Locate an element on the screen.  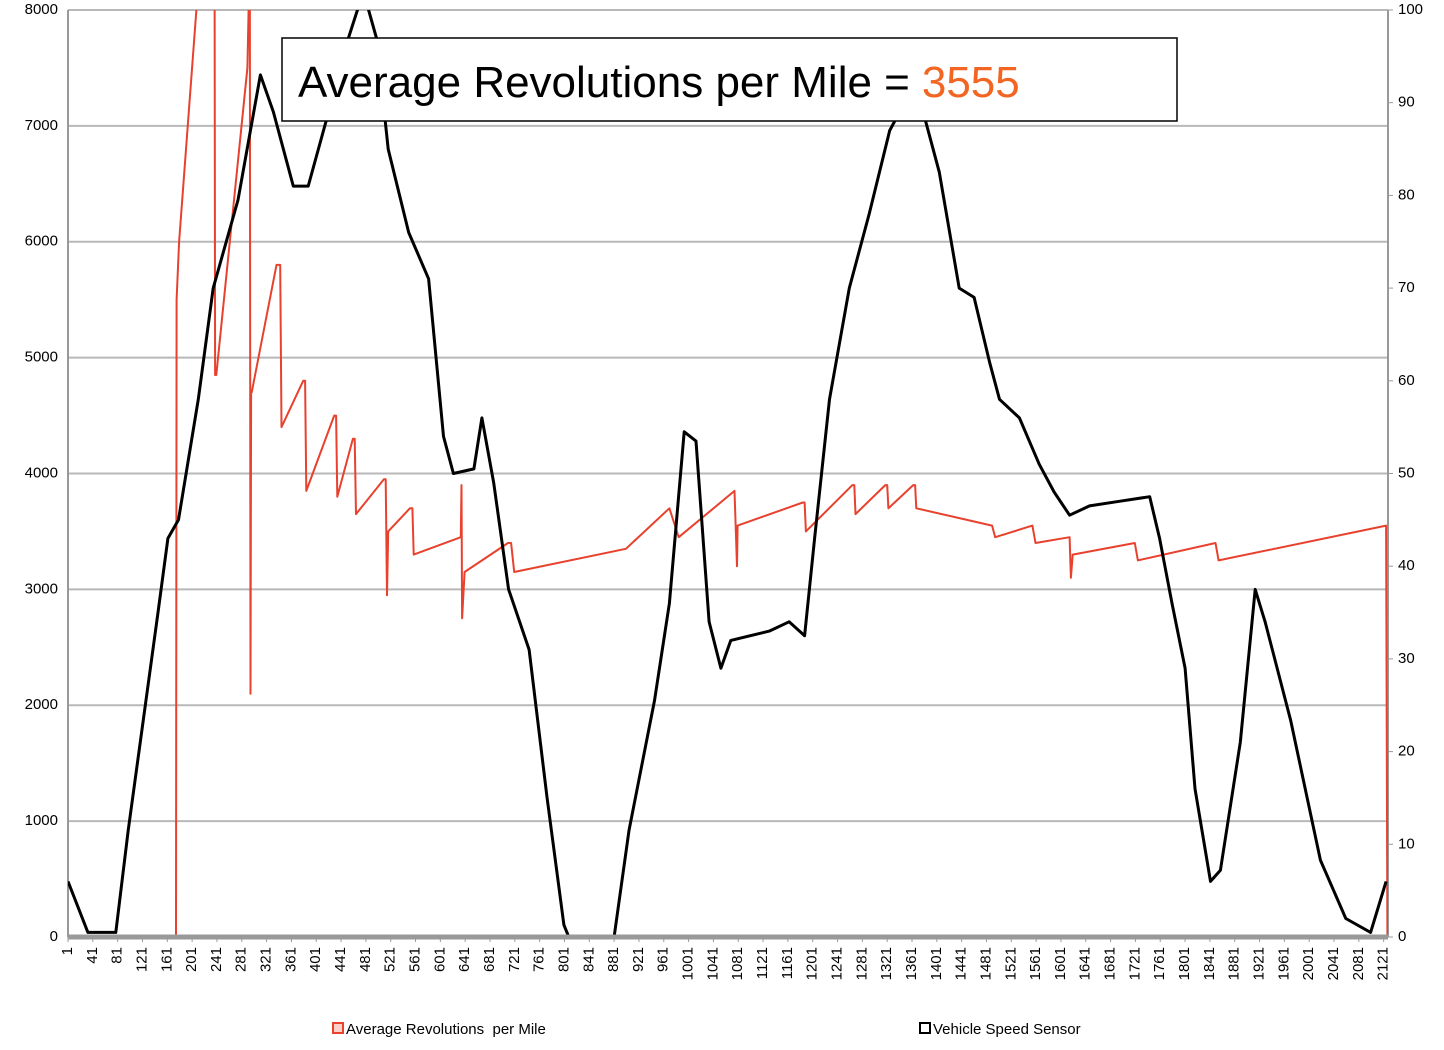
x-tick-label: 881 is located at coordinates (613, 959).